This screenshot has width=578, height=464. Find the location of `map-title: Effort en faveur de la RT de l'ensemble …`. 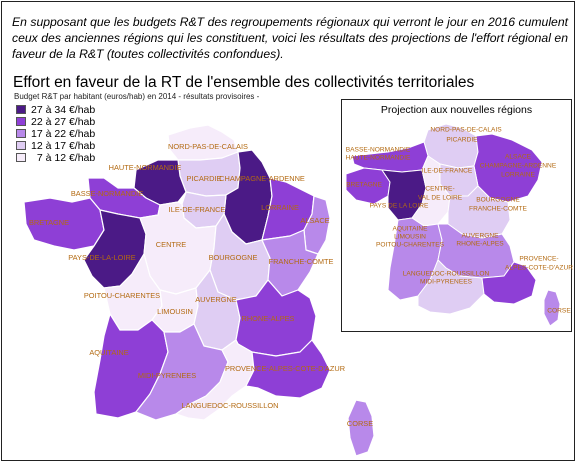

map-title: Effort en faveur de la RT de l'ensemble … is located at coordinates (244, 82).